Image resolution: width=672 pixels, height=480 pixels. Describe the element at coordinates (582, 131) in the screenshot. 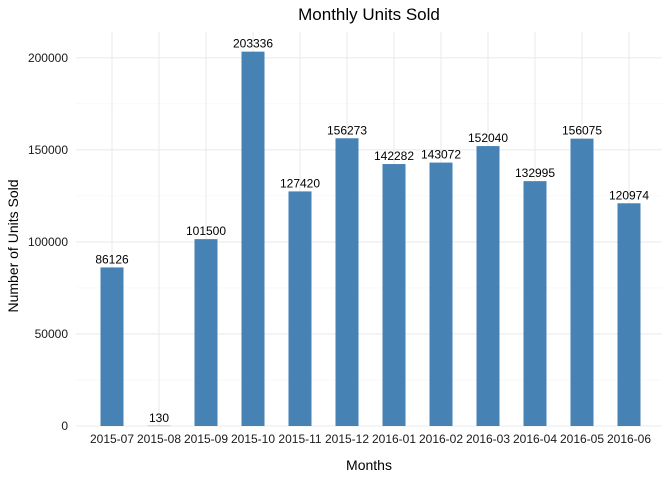

I see `data-label: 156075` at that location.